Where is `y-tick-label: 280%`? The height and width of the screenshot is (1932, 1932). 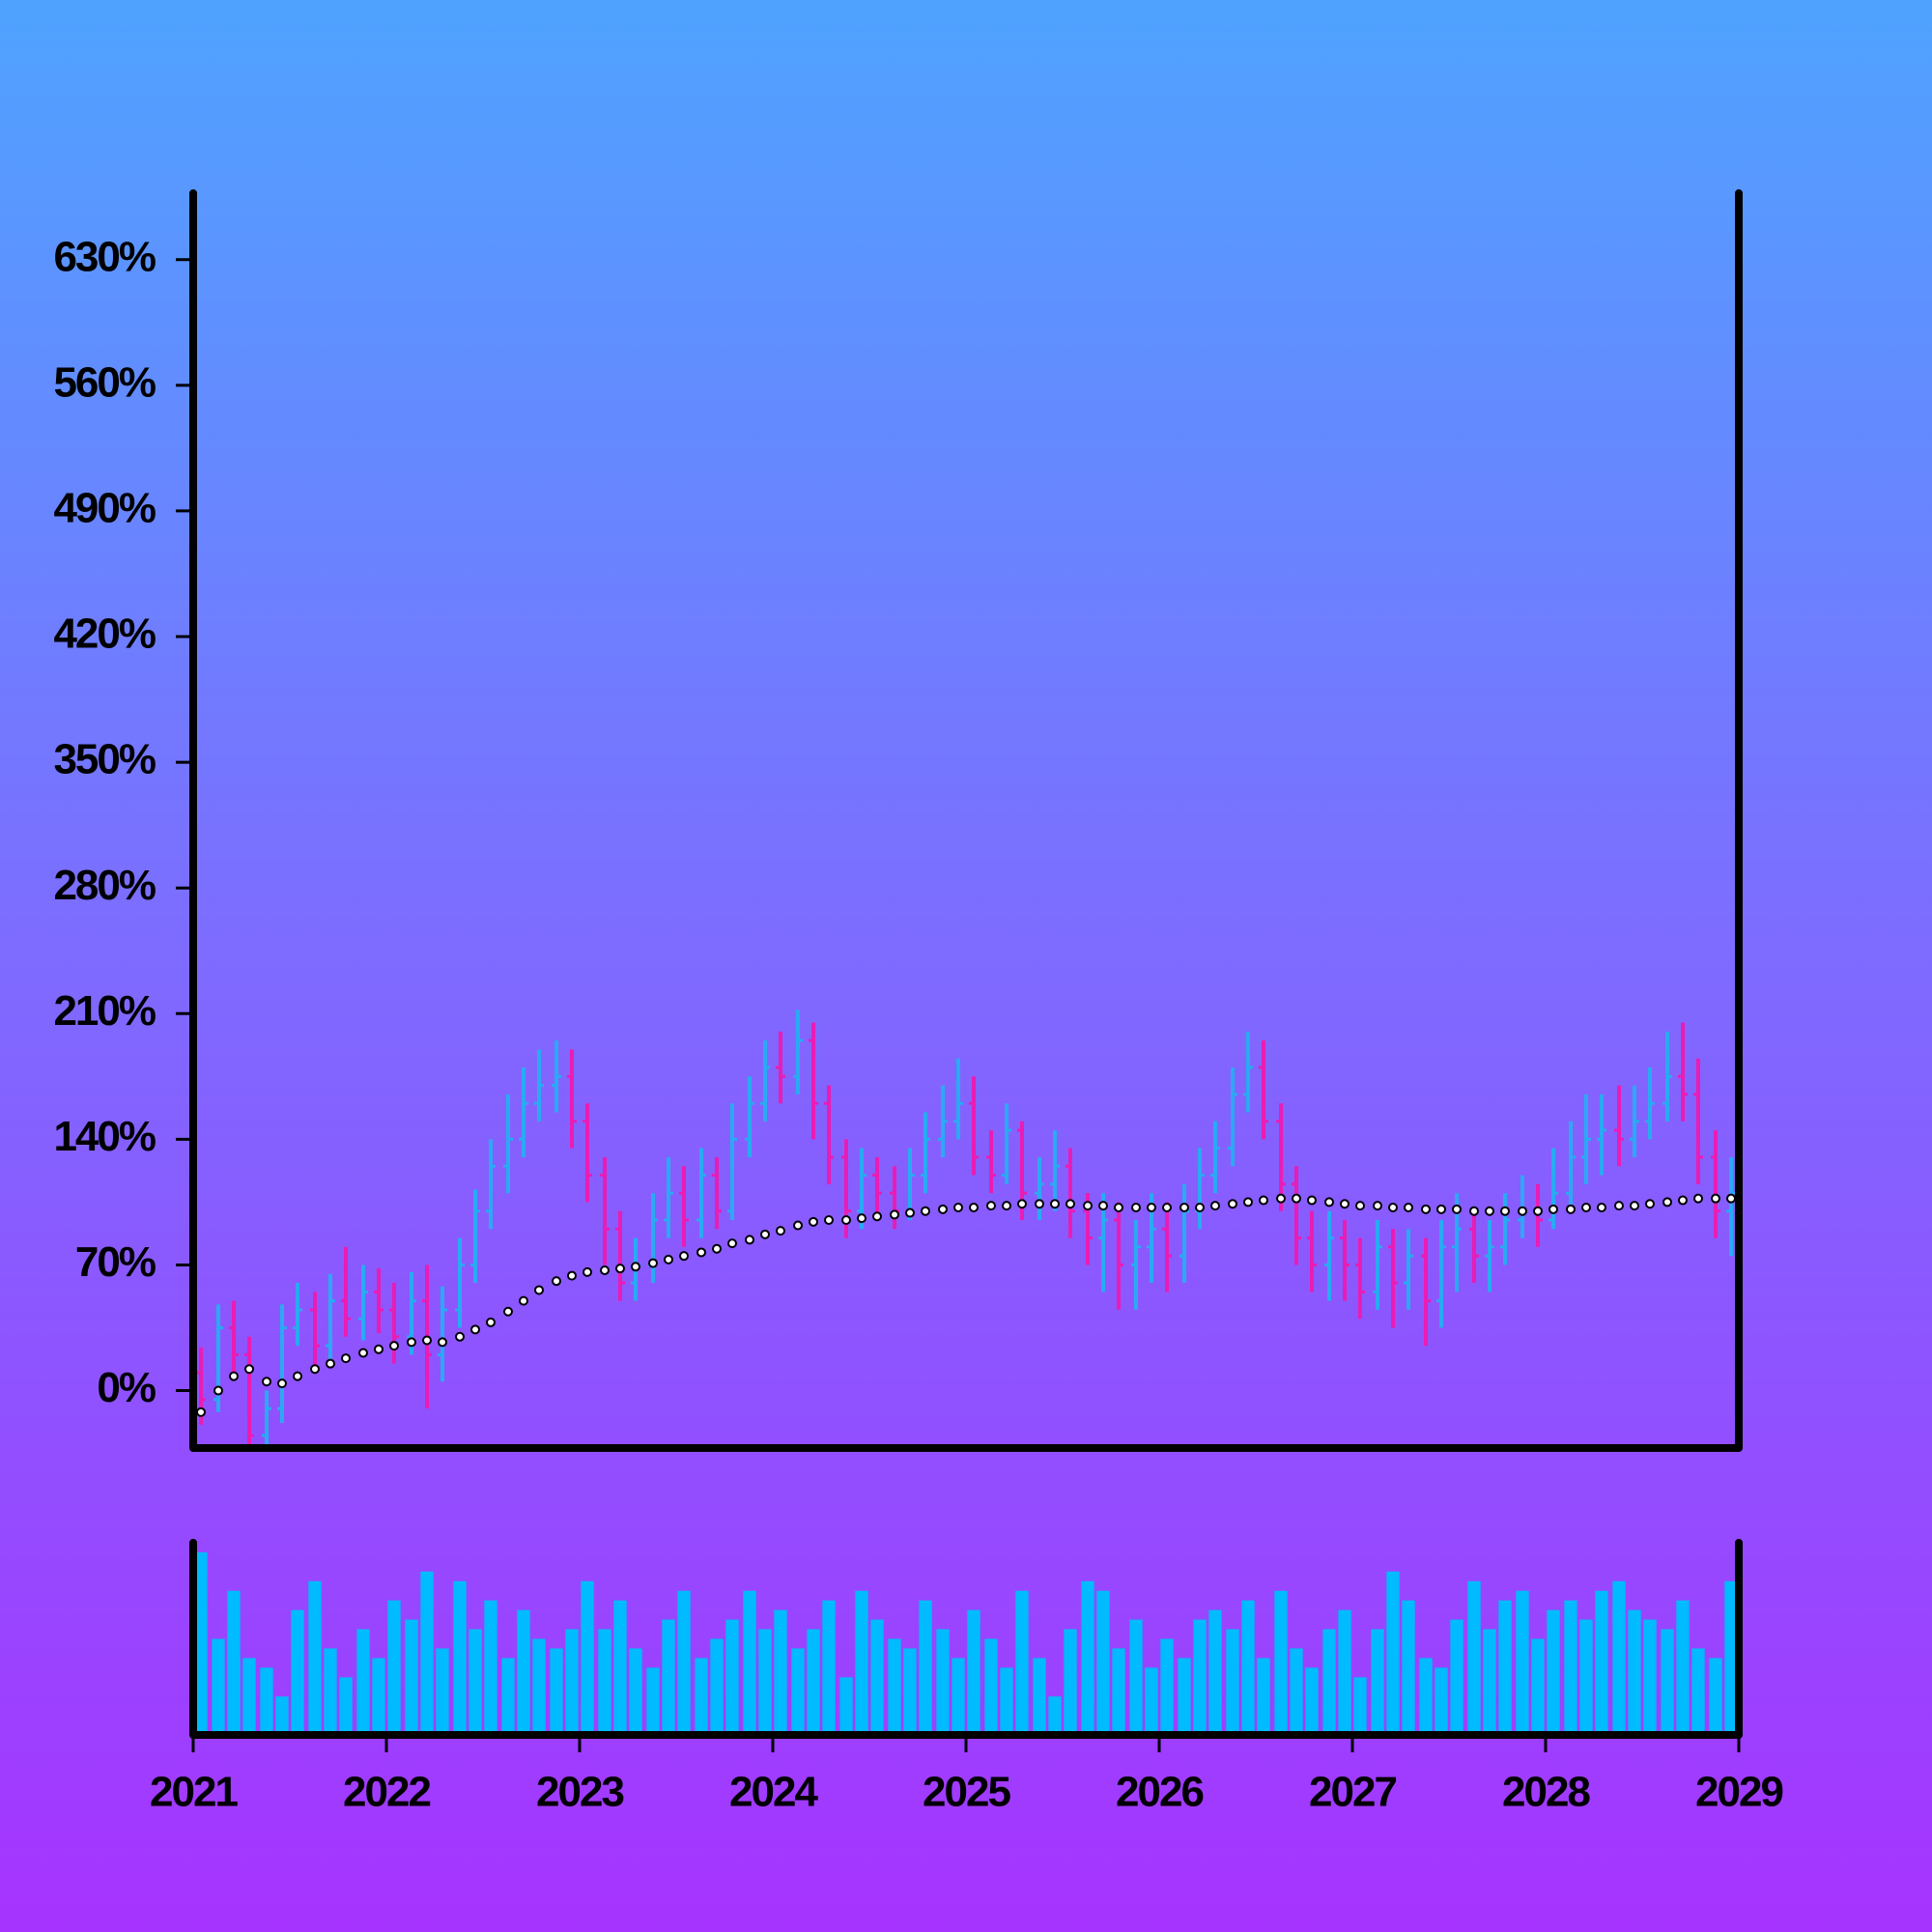
y-tick-label: 280% is located at coordinates (104, 885).